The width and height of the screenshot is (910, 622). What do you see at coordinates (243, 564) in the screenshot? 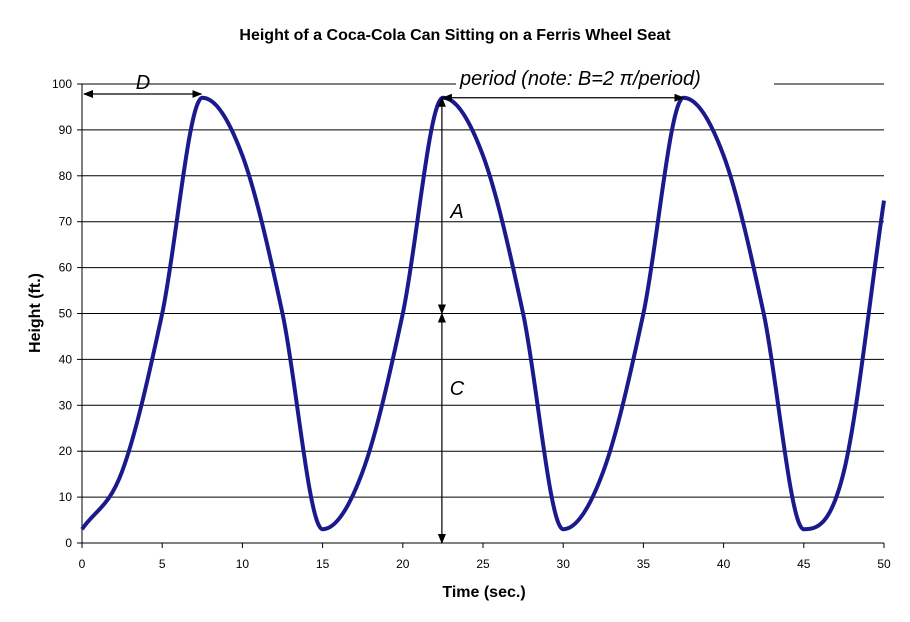
I see `x-tick-label: 10` at bounding box center [243, 564].